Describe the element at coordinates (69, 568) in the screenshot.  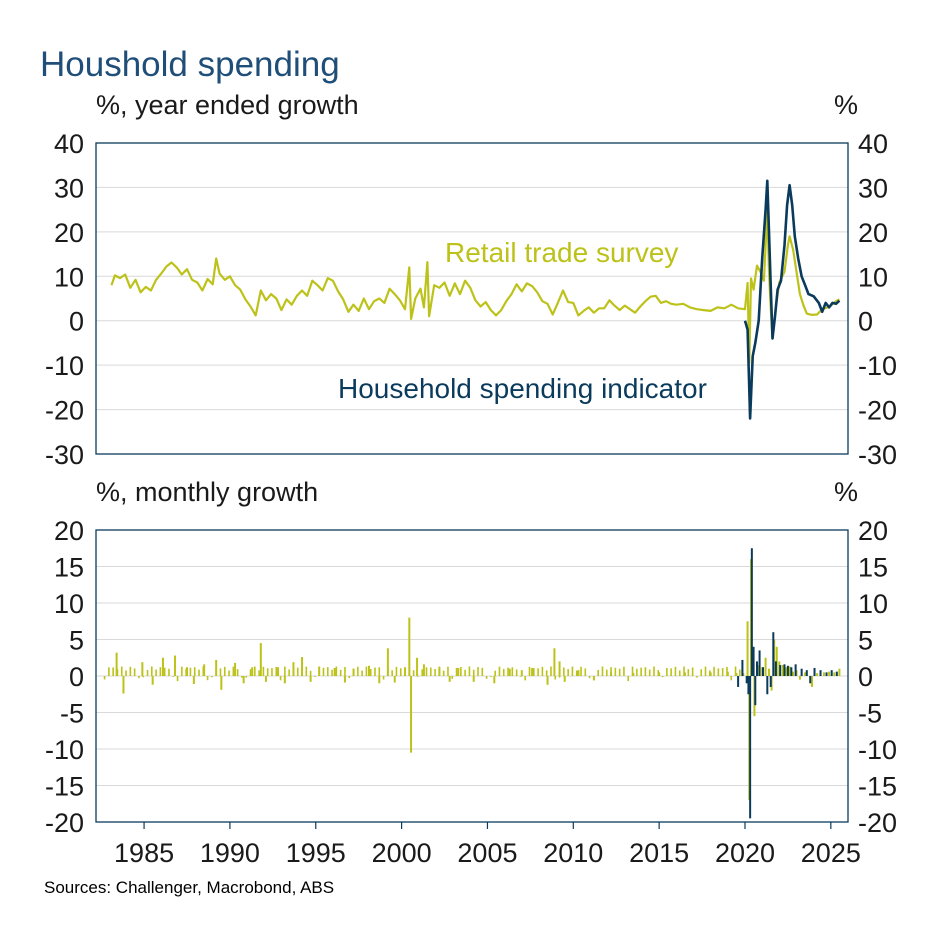
I see `bottom-left-tick-label: 15` at that location.